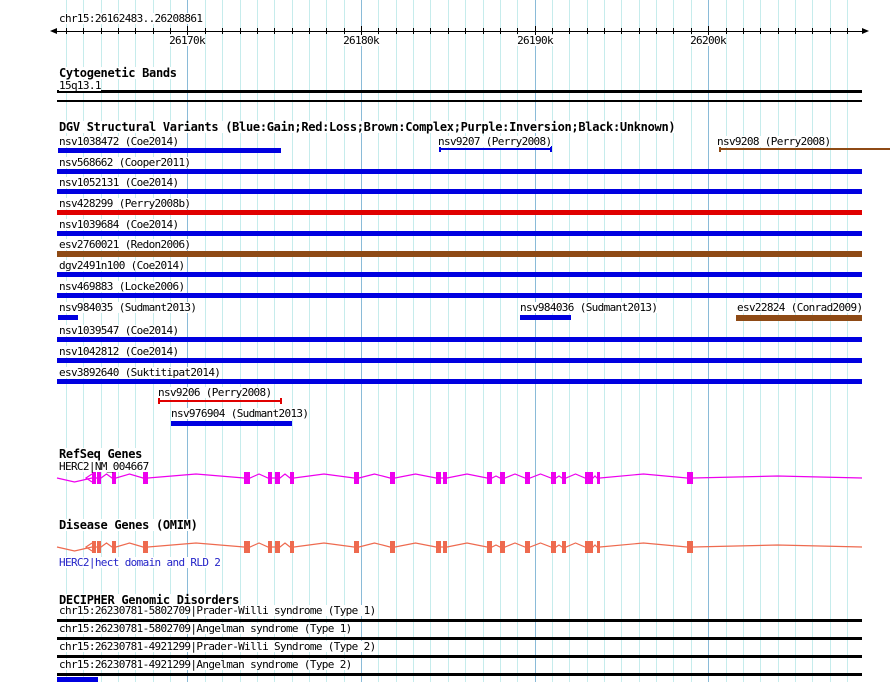 This screenshot has height=682, width=890. What do you see at coordinates (535, 40) in the screenshot?
I see `ruler-tick-label: 26190k` at bounding box center [535, 40].